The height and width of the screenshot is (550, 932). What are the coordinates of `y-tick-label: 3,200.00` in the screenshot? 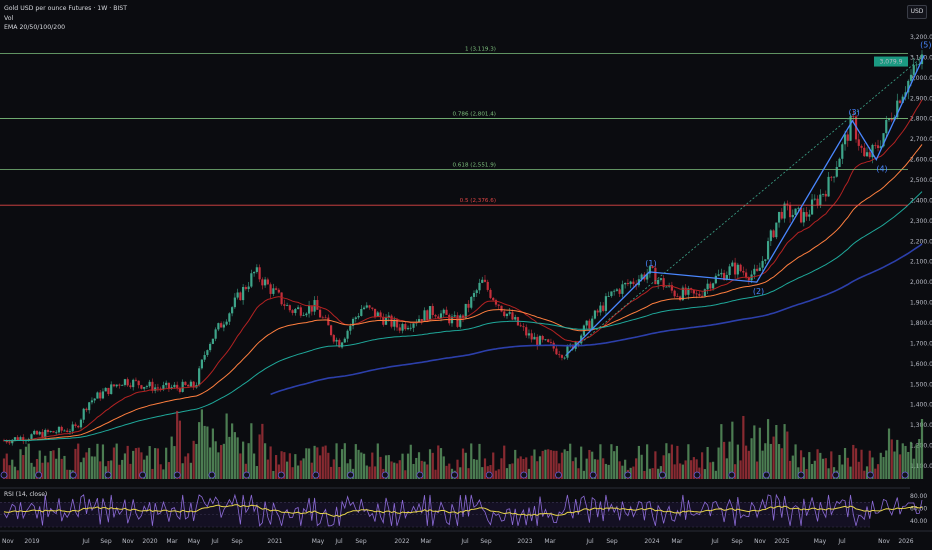 It's located at (921, 37).